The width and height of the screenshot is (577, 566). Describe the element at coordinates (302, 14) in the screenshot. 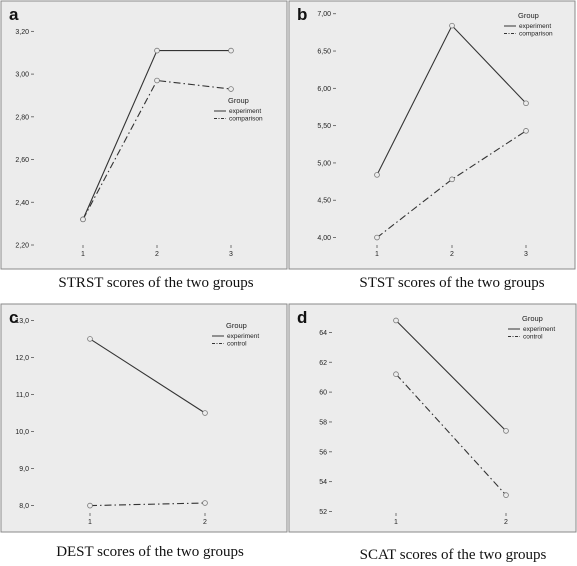

I see `panel-letter: b` at that location.